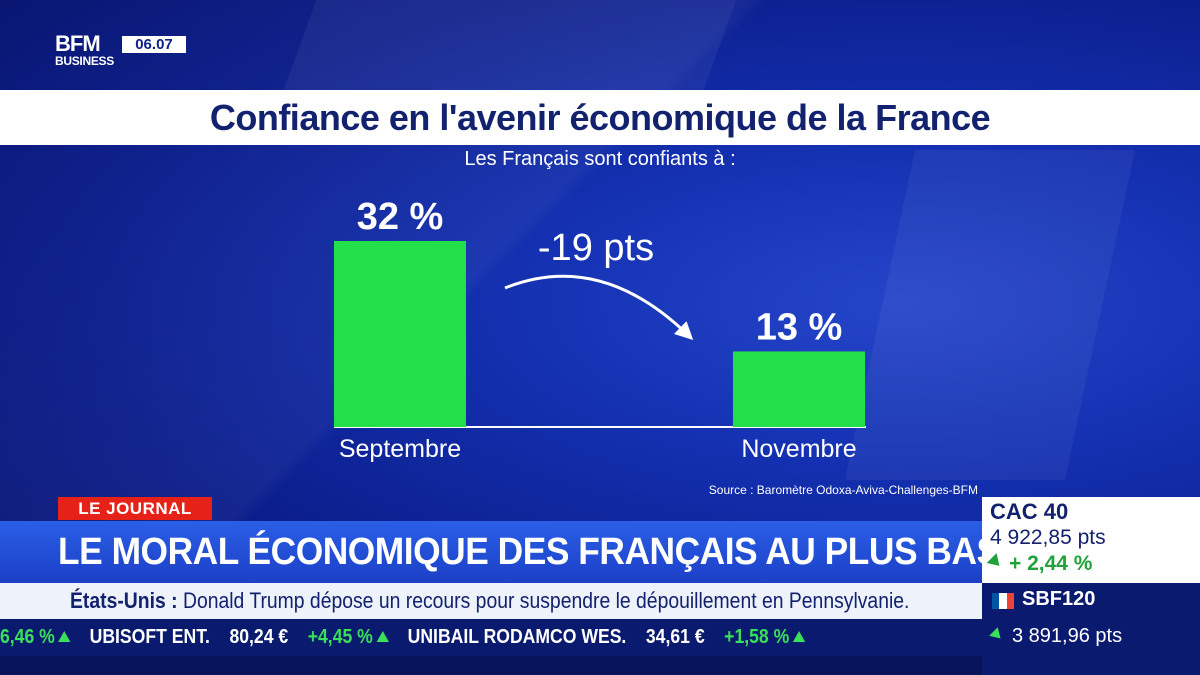 Image resolution: width=1200 pixels, height=675 pixels. I want to click on sbf120-panel: SBF120 3 891,96 pts, so click(1091, 629).